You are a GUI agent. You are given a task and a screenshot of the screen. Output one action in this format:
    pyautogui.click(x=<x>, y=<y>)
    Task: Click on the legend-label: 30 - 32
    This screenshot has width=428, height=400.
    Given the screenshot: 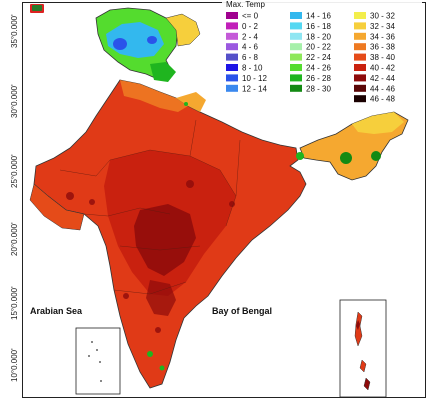 What is the action you would take?
    pyautogui.click(x=382, y=16)
    